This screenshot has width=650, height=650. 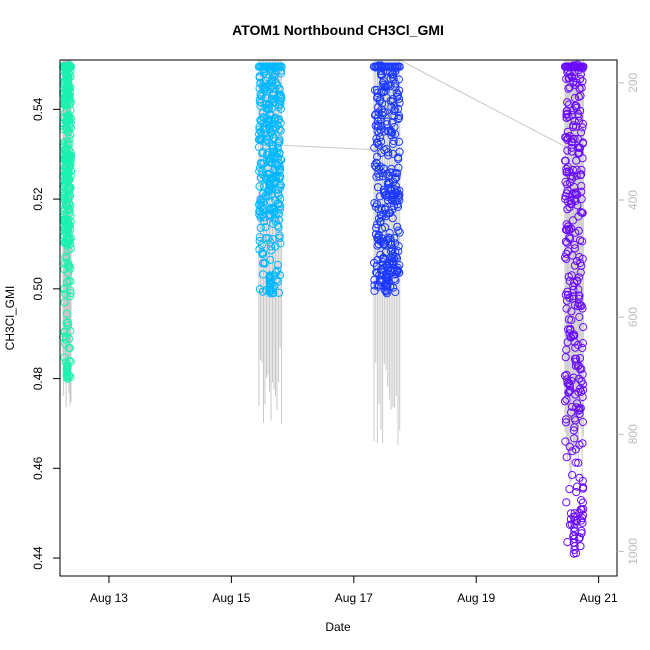 I want to click on right-axis: 200 400 600 800 1000, so click(x=628, y=319).